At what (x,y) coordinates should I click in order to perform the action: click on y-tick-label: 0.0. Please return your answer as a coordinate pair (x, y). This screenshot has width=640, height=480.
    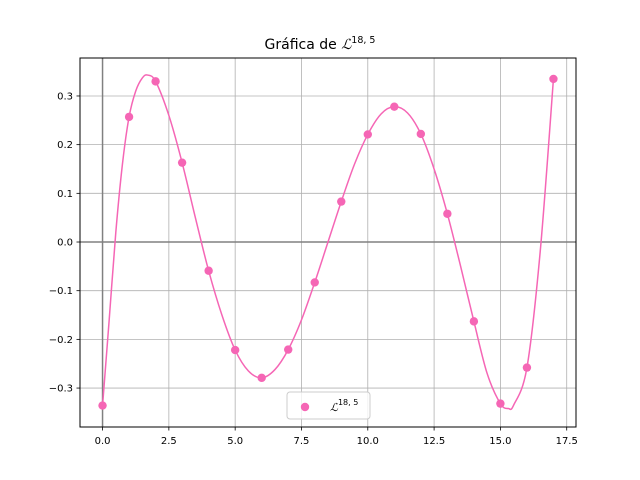
    Looking at the image, I should click on (65, 243).